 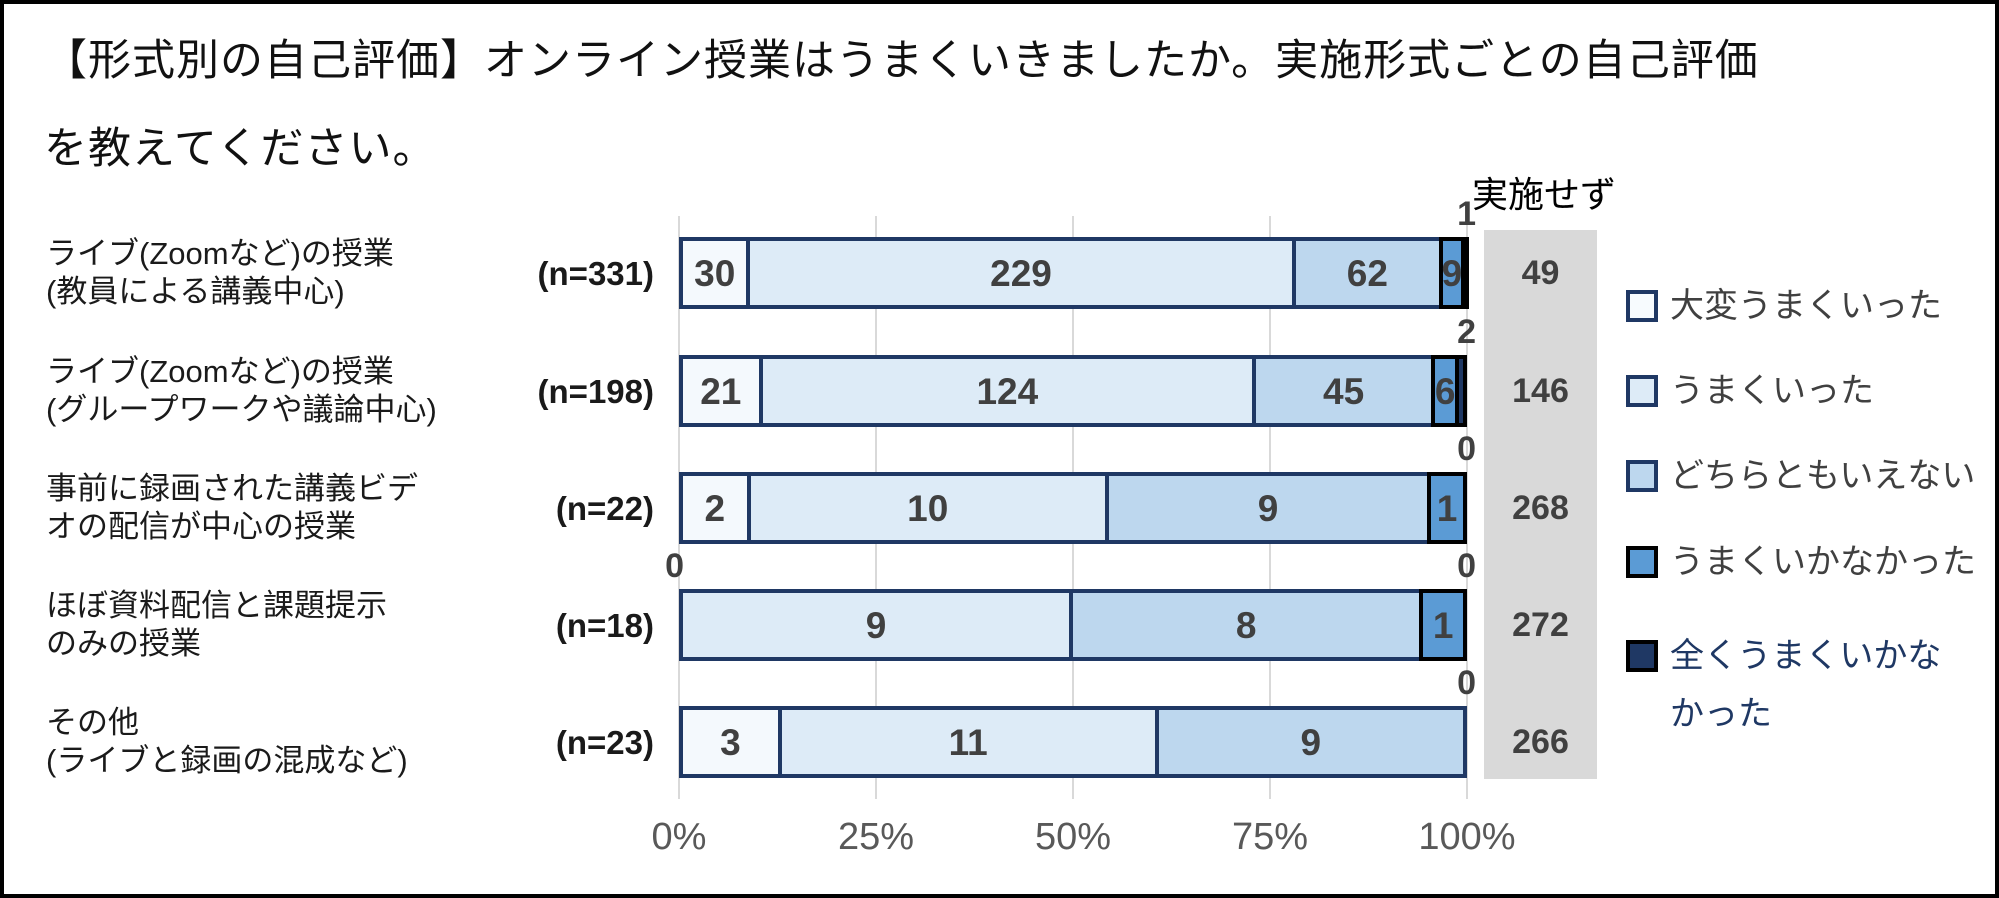 I want to click on not-conducted-column, so click(x=1540, y=504).